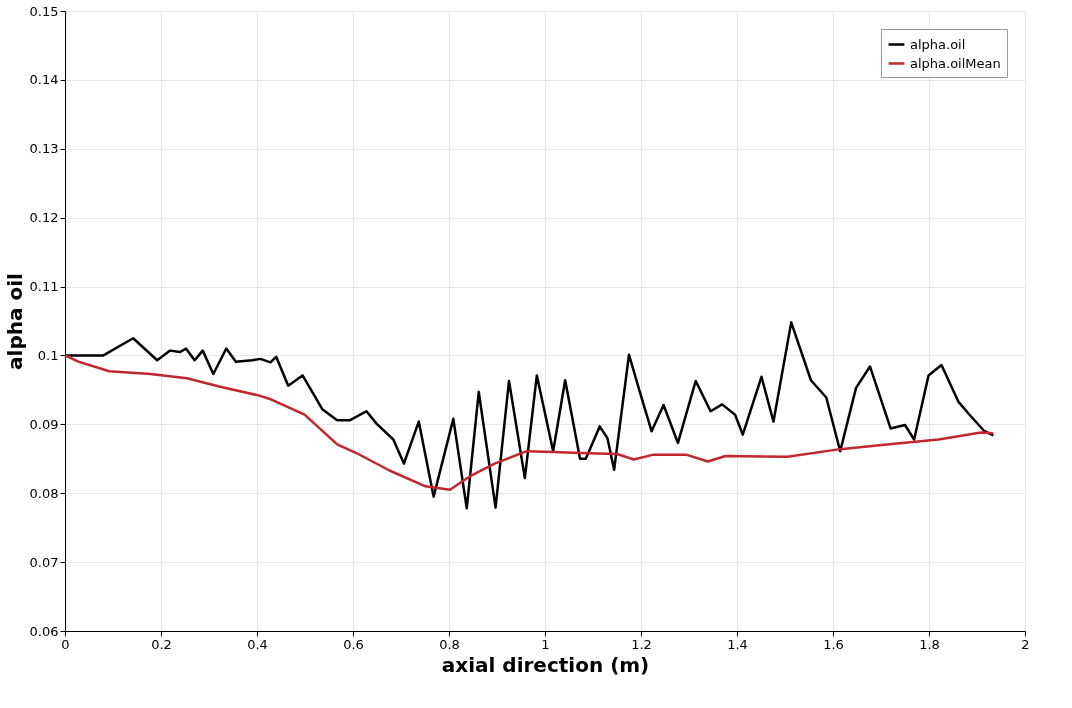 Image resolution: width=1072 pixels, height=708 pixels. I want to click on x-tick-label: 0.4, so click(257, 644).